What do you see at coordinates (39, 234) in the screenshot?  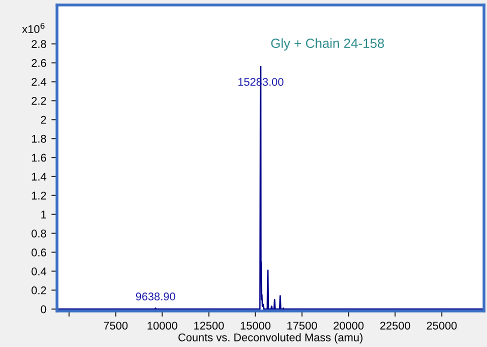 I see `y-tick-label: 0.8` at bounding box center [39, 234].